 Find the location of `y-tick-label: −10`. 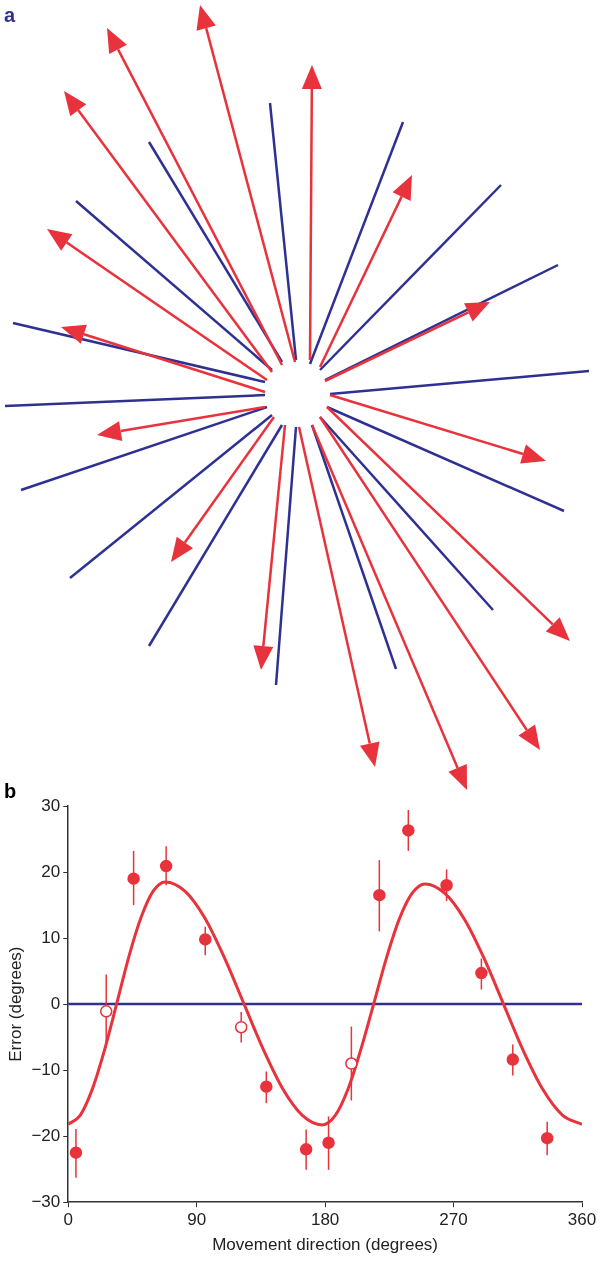

y-tick-label: −10 is located at coordinates (46, 1069).